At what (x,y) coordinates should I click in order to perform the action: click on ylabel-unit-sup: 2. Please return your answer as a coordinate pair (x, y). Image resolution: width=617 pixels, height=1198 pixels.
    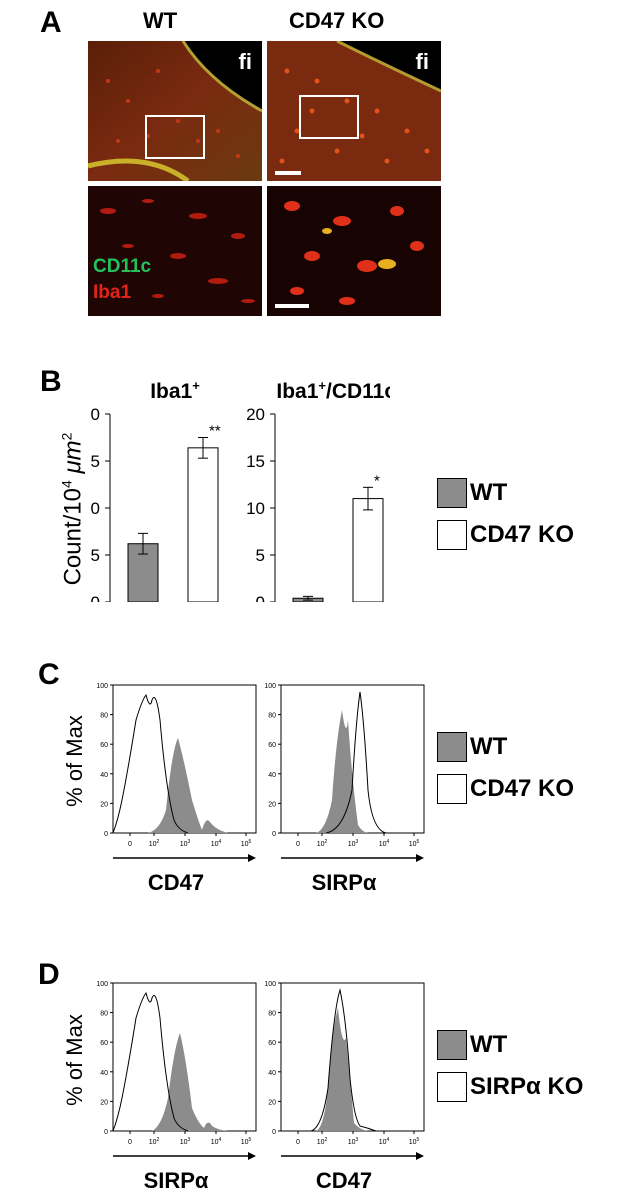
    Looking at the image, I should click on (66, 436).